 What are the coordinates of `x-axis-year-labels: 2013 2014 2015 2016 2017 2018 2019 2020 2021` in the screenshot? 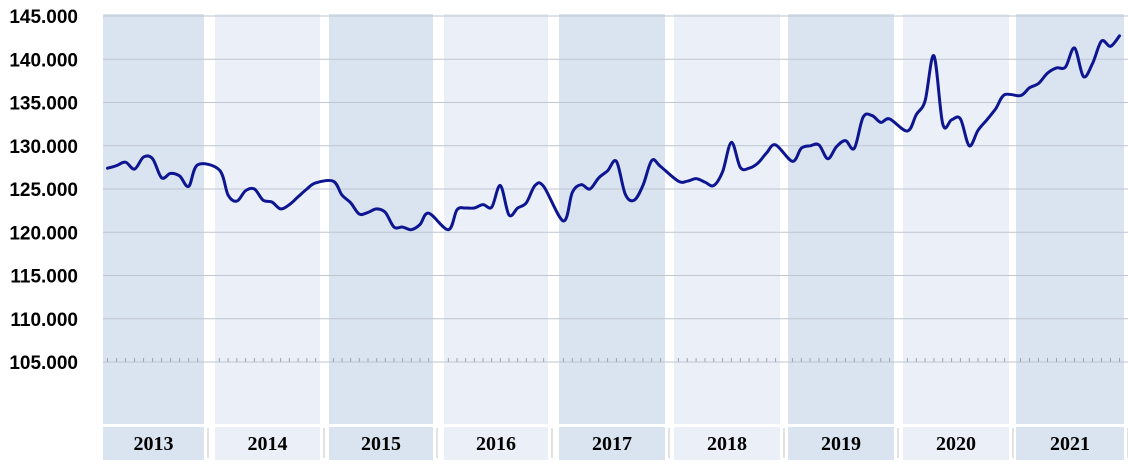 It's located at (612, 444).